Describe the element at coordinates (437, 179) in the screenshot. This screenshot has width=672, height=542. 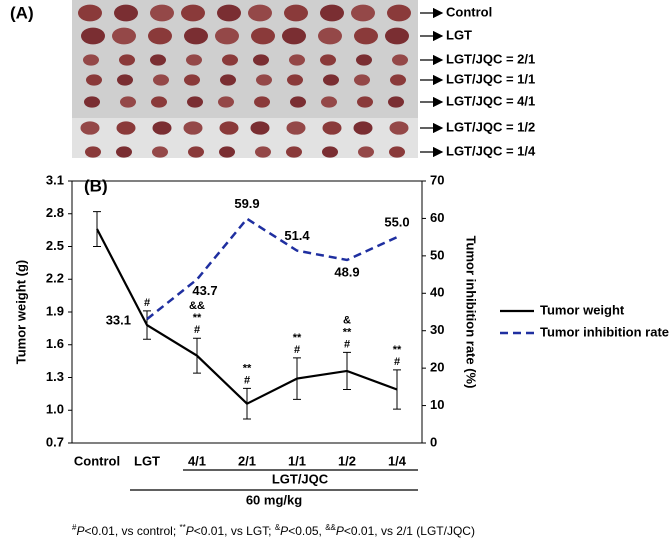
I see `y2-tick-label: 70` at that location.